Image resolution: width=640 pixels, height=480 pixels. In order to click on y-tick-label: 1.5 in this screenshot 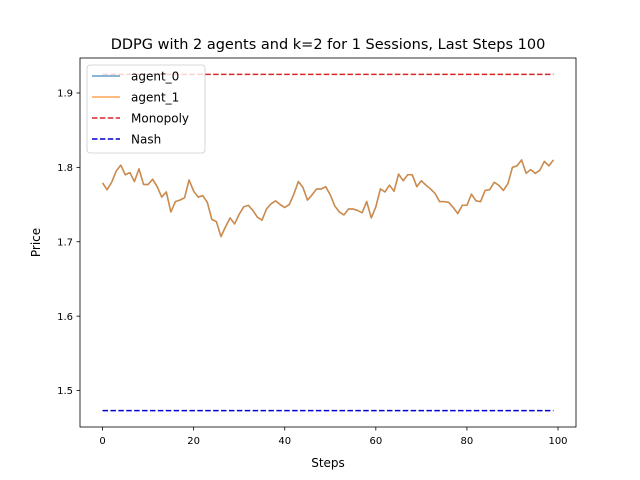, I will do `click(65, 391)`.